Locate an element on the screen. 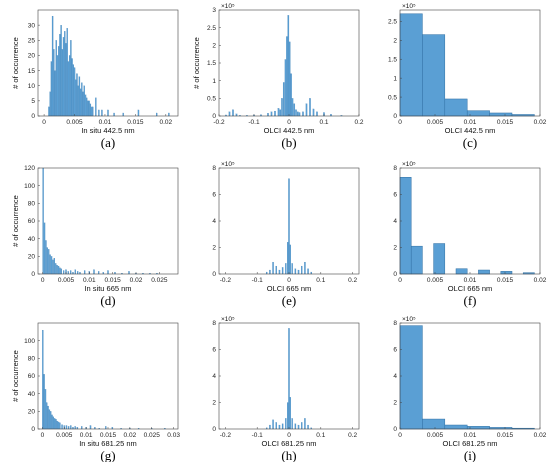  y-tick-label: 0 is located at coordinates (33, 429).